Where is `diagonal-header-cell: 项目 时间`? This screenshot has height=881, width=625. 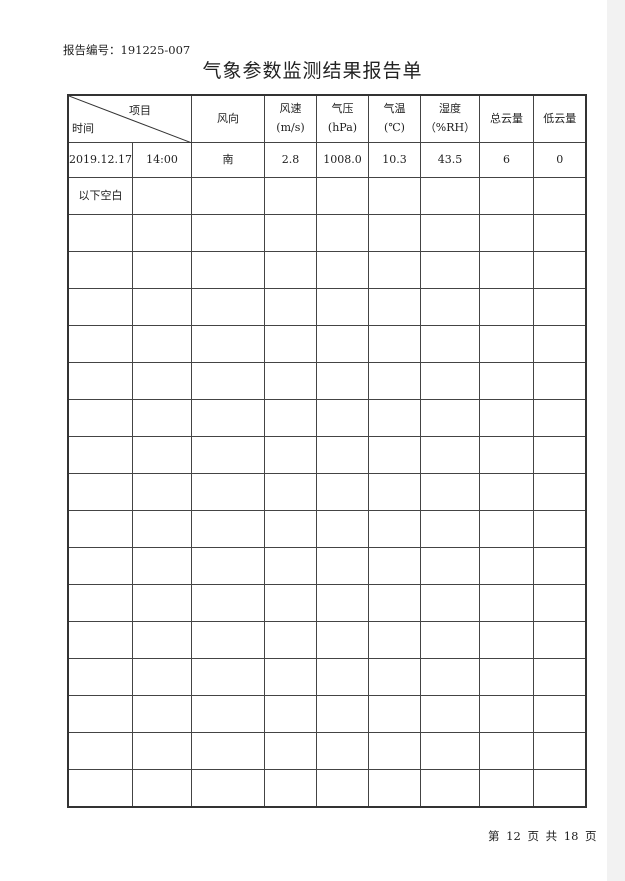
diagonal-header-cell: 项目 时间 is located at coordinates (129, 118).